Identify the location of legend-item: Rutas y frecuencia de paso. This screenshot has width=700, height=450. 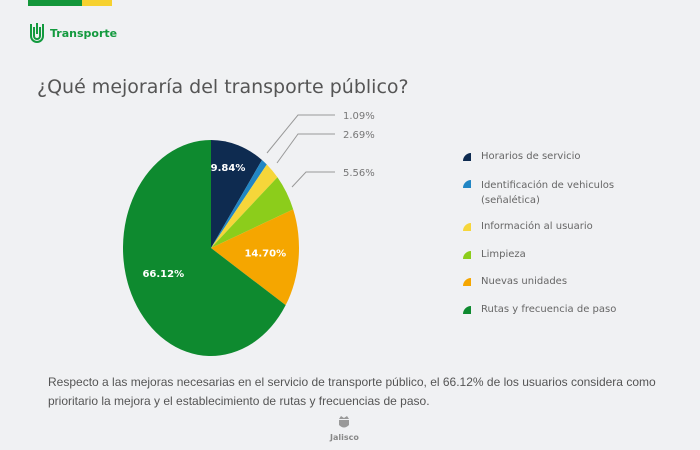
(539, 309).